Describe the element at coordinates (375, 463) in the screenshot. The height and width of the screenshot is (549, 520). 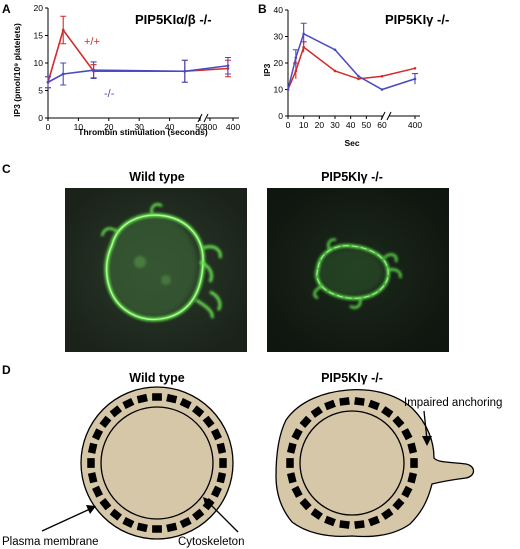
I see `schematic-cell-ko` at that location.